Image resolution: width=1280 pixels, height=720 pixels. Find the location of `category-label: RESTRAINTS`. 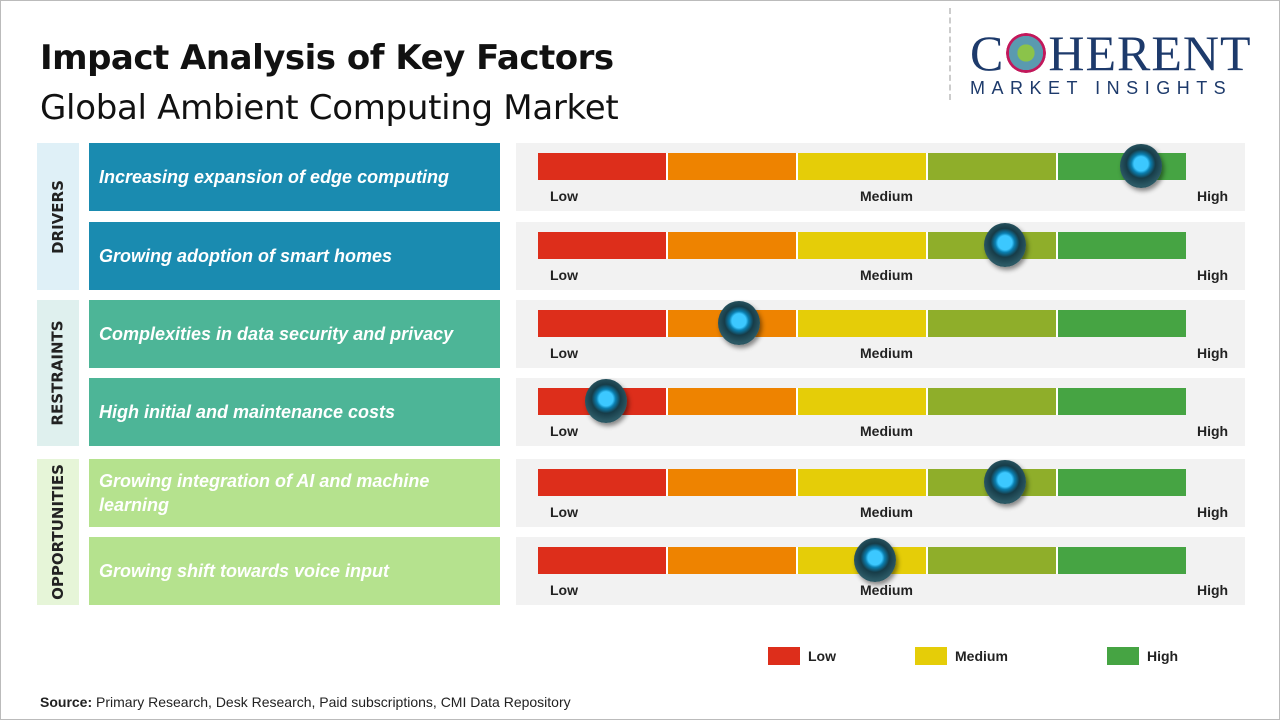

category-label: RESTRAINTS is located at coordinates (58, 373).